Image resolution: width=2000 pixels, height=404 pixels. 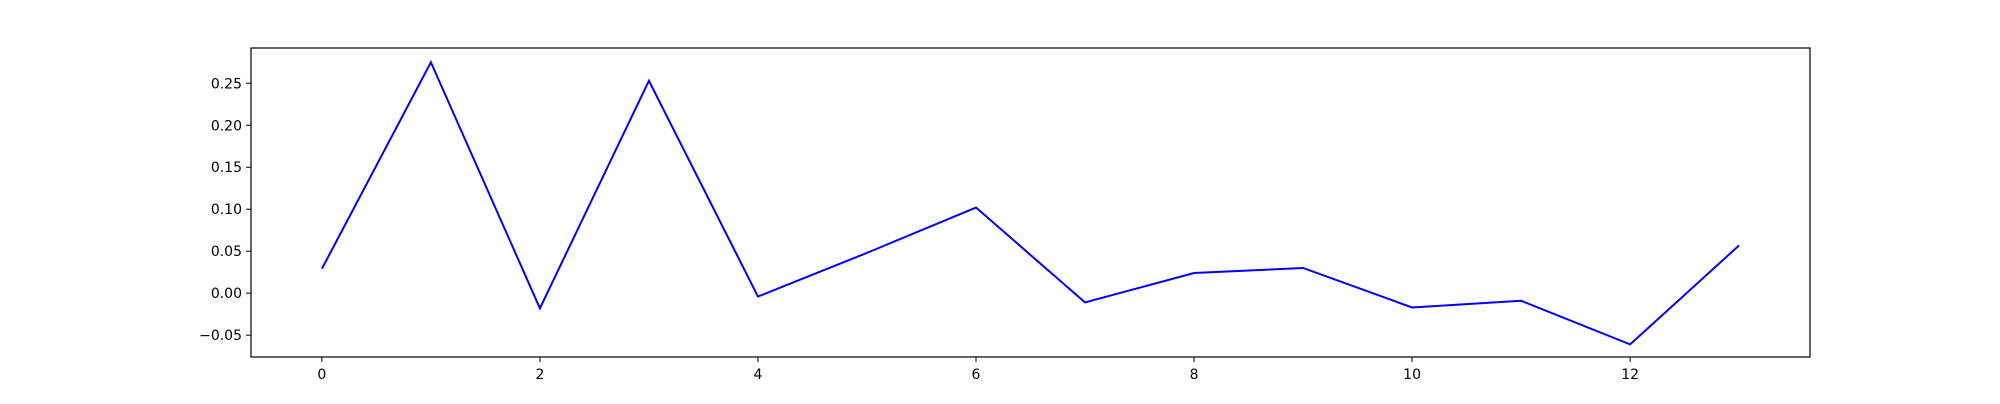 What do you see at coordinates (226, 294) in the screenshot?
I see `y-tick-label: 0.00` at bounding box center [226, 294].